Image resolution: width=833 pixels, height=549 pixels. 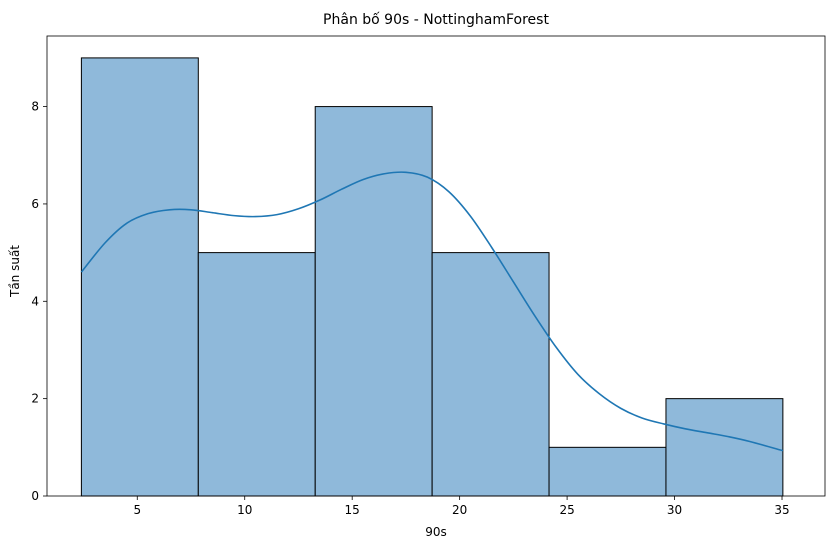 What do you see at coordinates (137, 510) in the screenshot?
I see `x-tick-label: 5` at bounding box center [137, 510].